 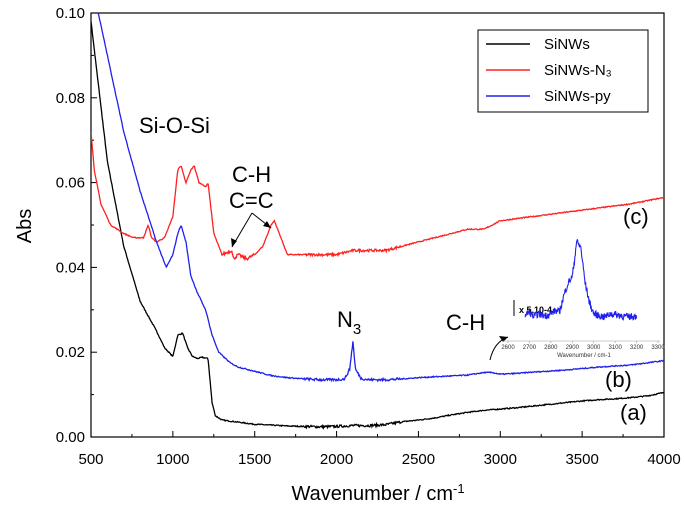 I want to click on legend-label-sinws-n3: SiNWs-N₃, so click(x=578, y=70).